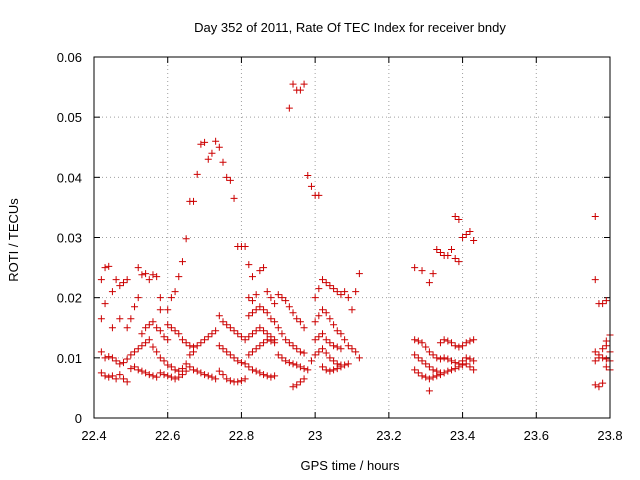 The height and width of the screenshot is (480, 640). Describe the element at coordinates (13, 240) in the screenshot. I see `y-axis-title: ROTI / TECUs` at that location.